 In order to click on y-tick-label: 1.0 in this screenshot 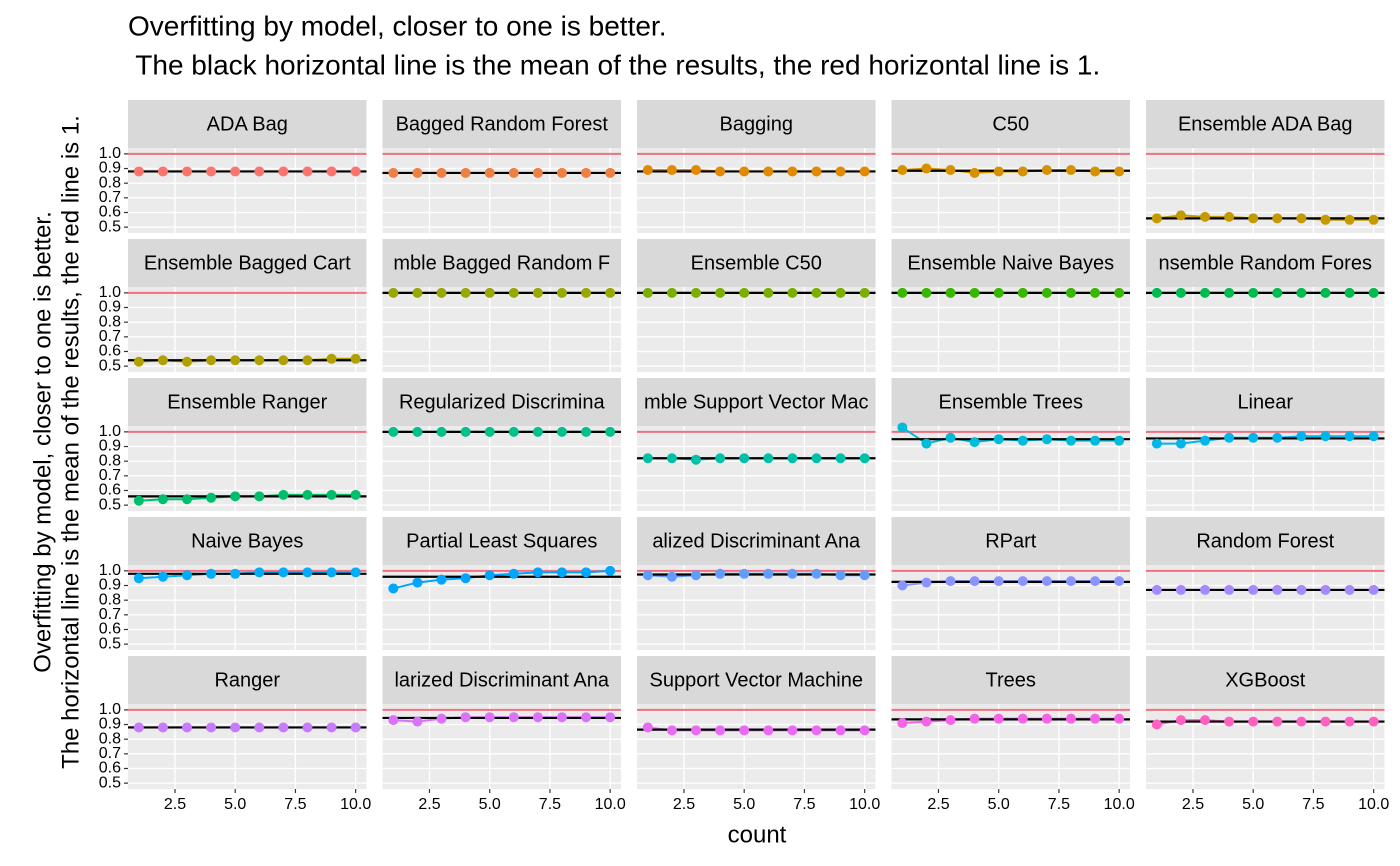, I will do `click(110, 153)`.